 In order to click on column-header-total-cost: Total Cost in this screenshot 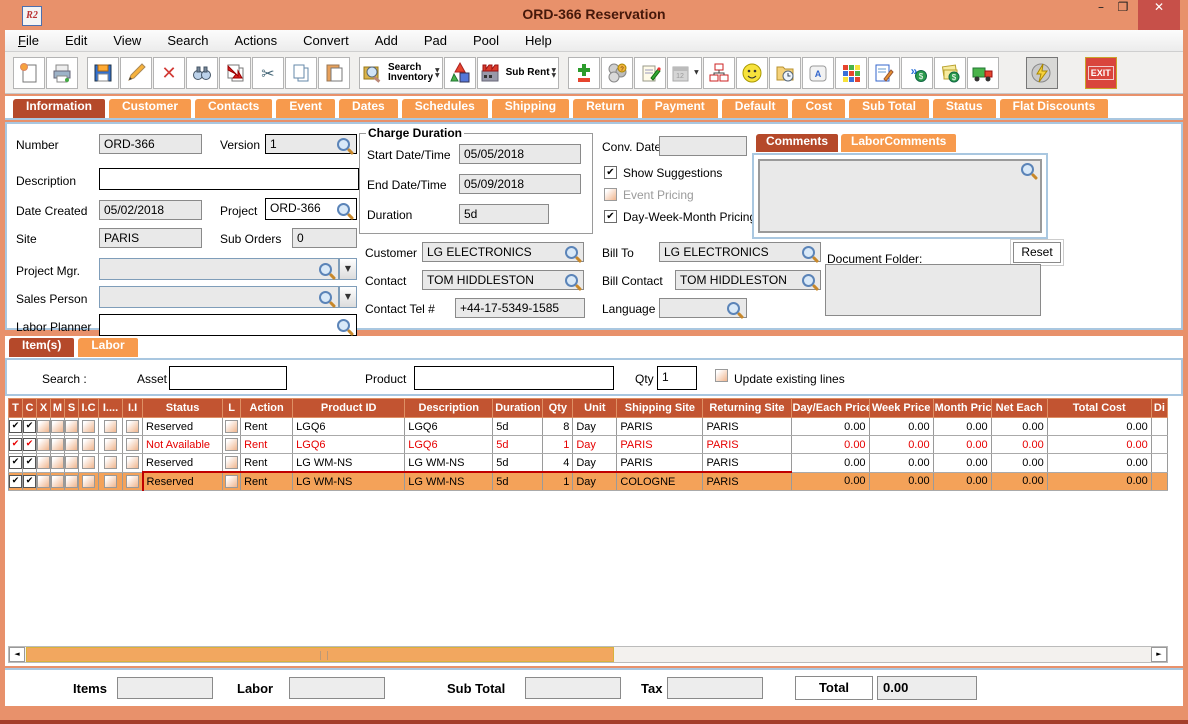, I will do `click(1099, 408)`.